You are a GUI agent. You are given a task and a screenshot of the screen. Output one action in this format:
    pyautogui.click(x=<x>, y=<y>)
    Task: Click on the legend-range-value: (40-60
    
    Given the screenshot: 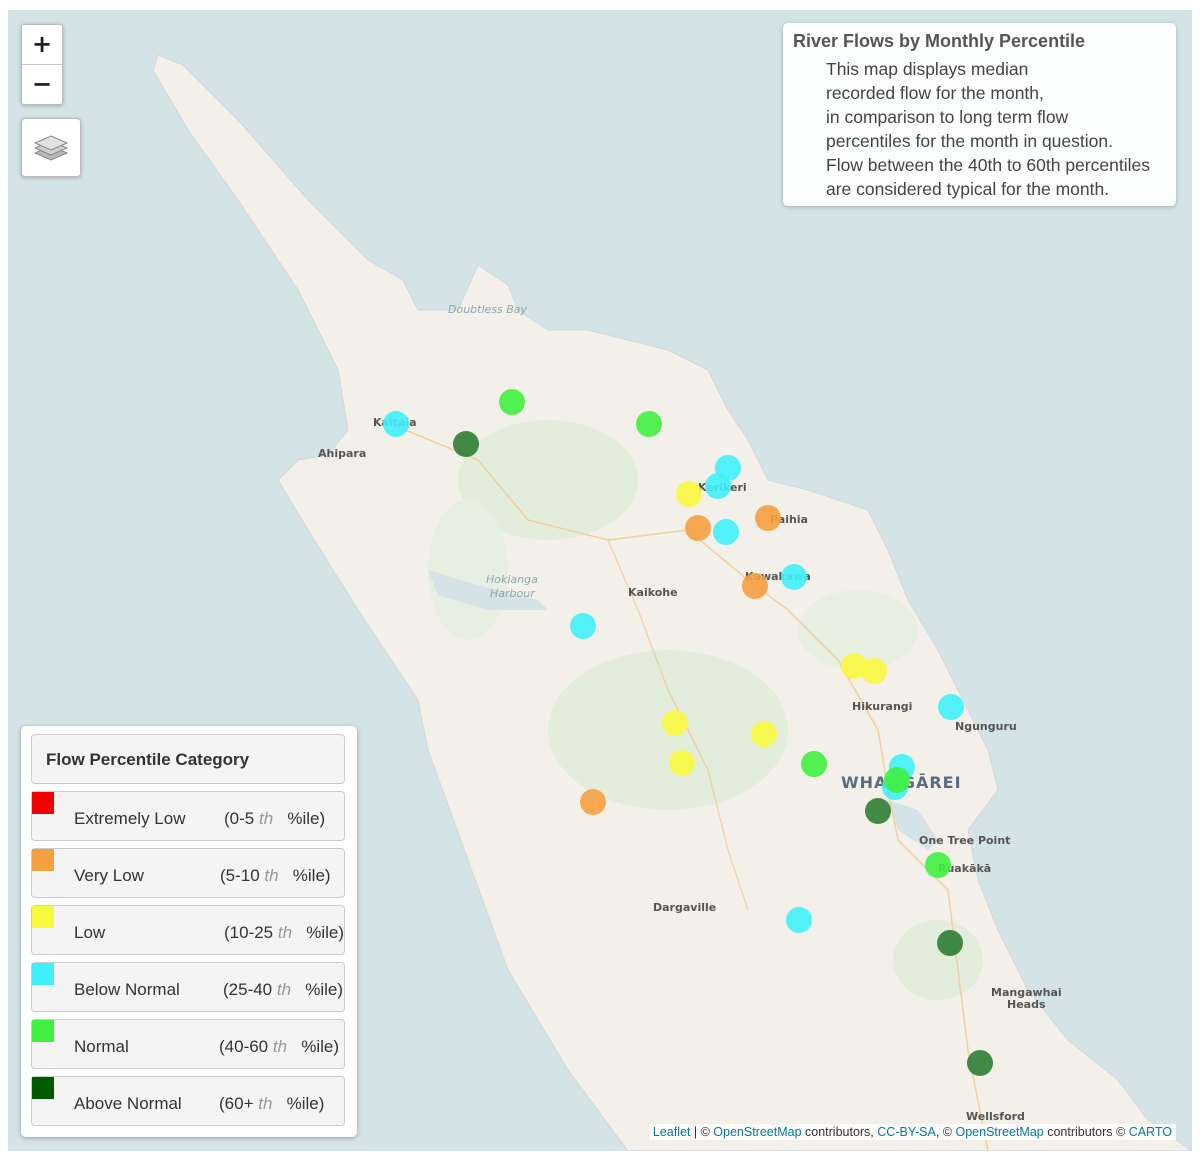 What is the action you would take?
    pyautogui.click(x=246, y=1046)
    